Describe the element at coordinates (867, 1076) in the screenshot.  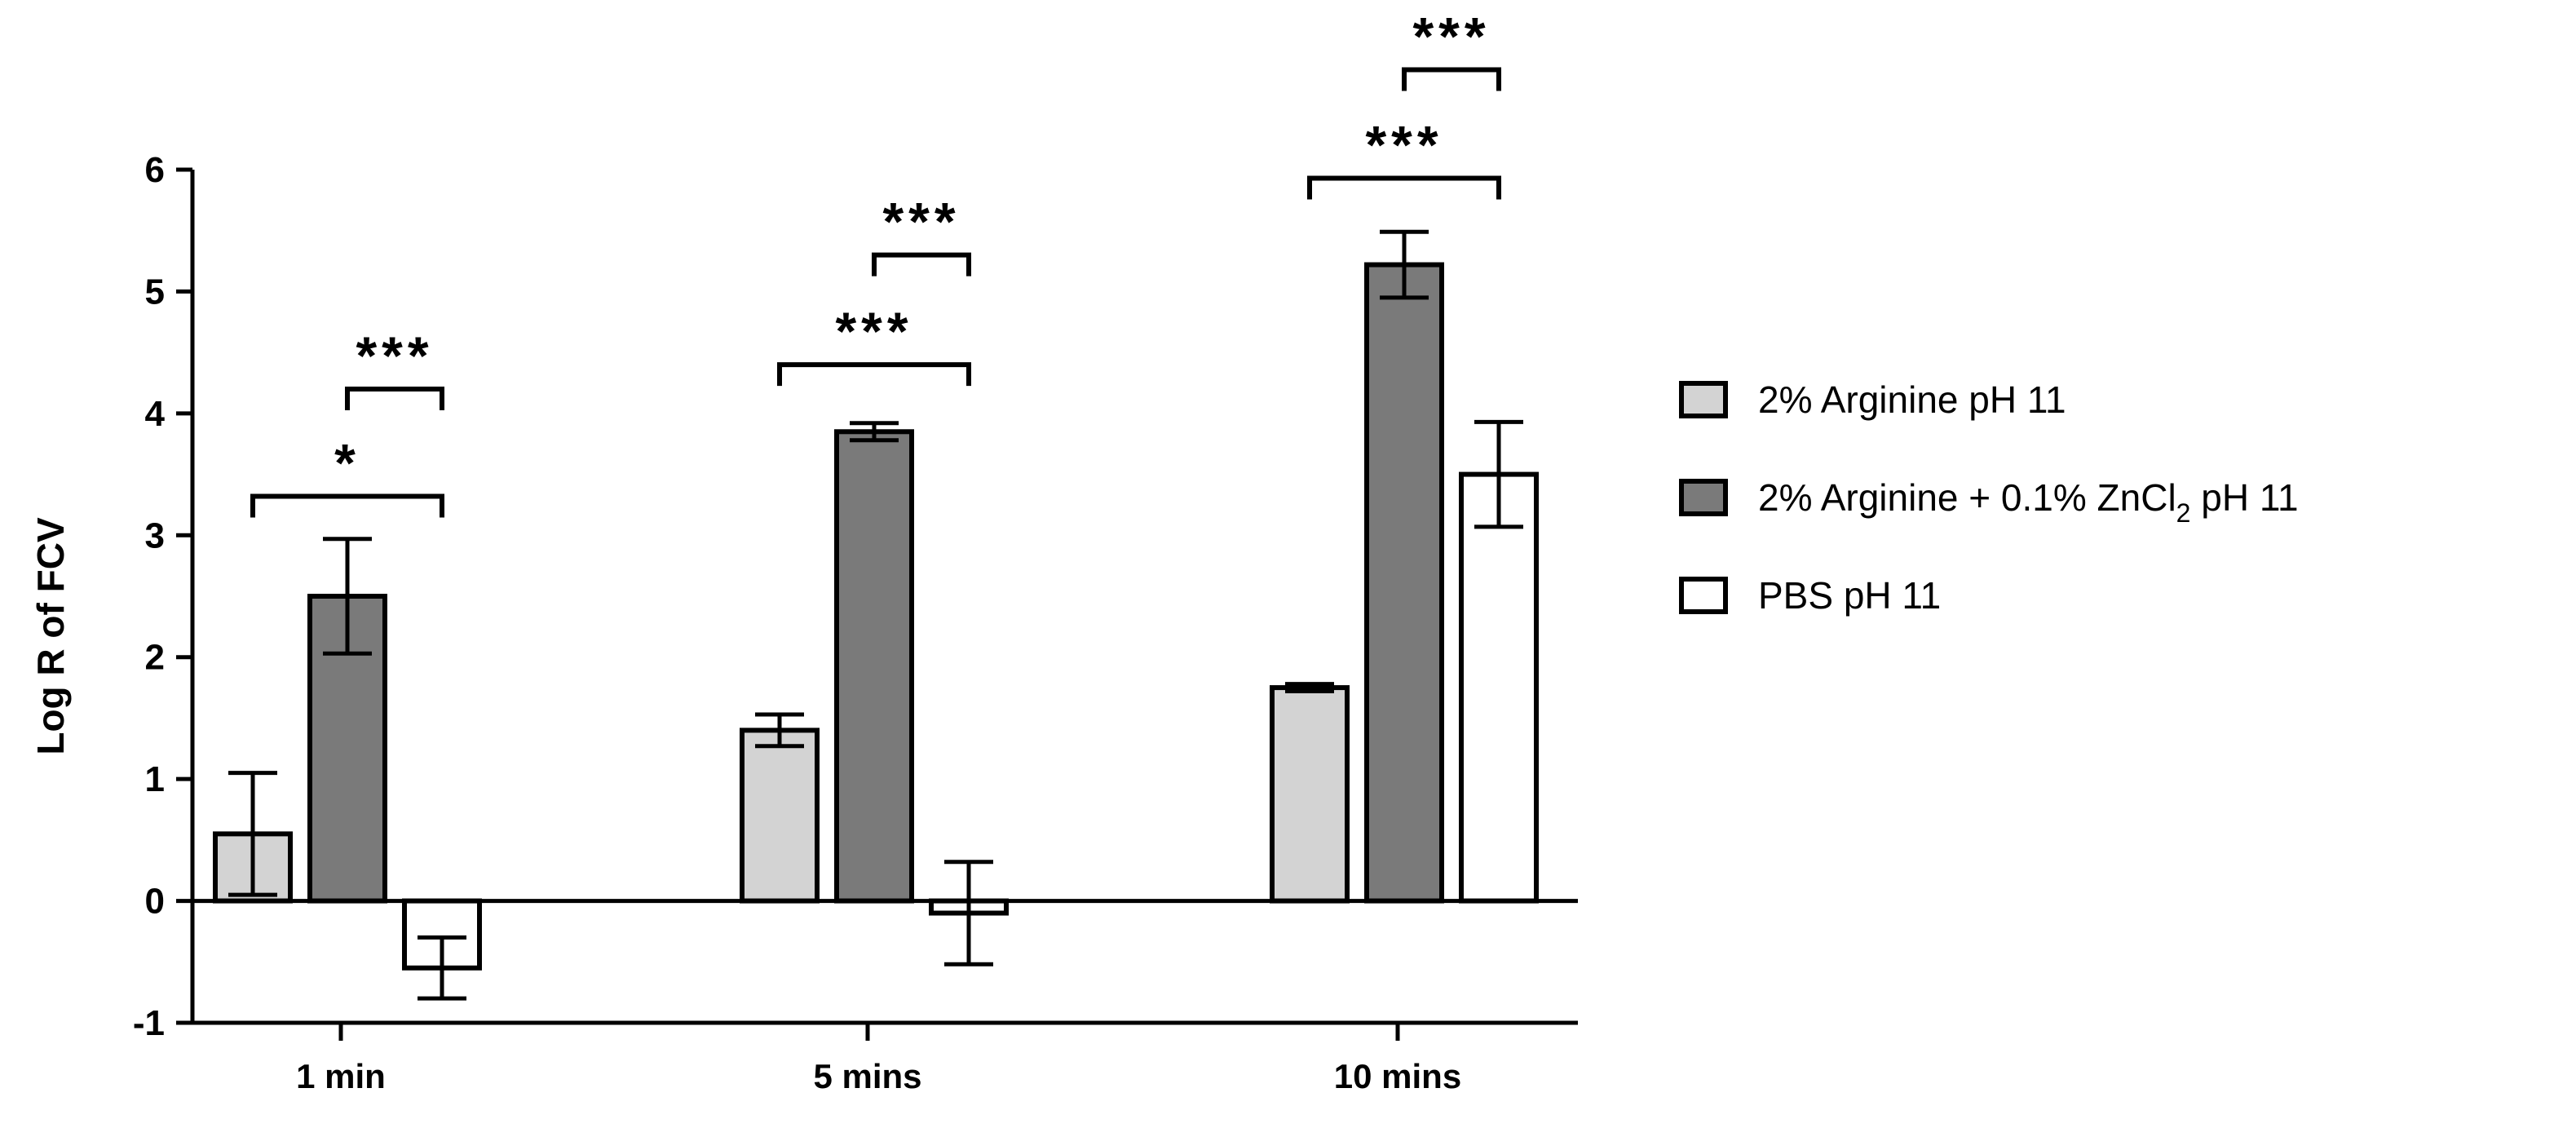
I see `x-tick-label: 5 mins` at that location.